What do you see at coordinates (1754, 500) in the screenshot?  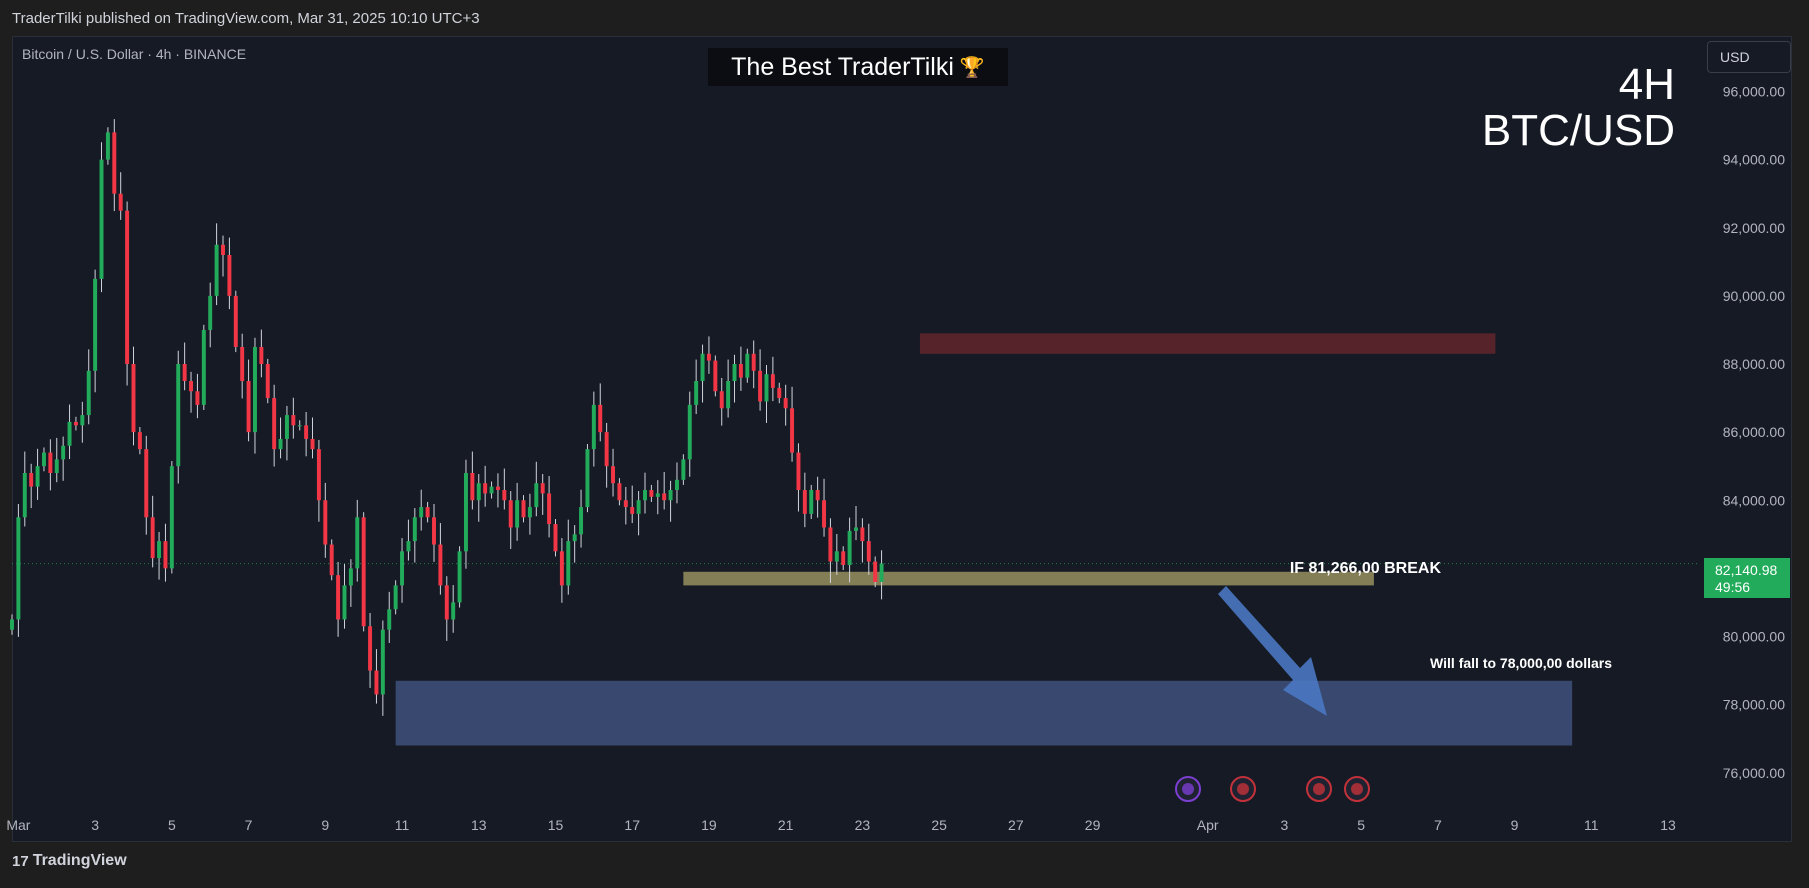 I see `y-tick-label: 84,000.00` at bounding box center [1754, 500].